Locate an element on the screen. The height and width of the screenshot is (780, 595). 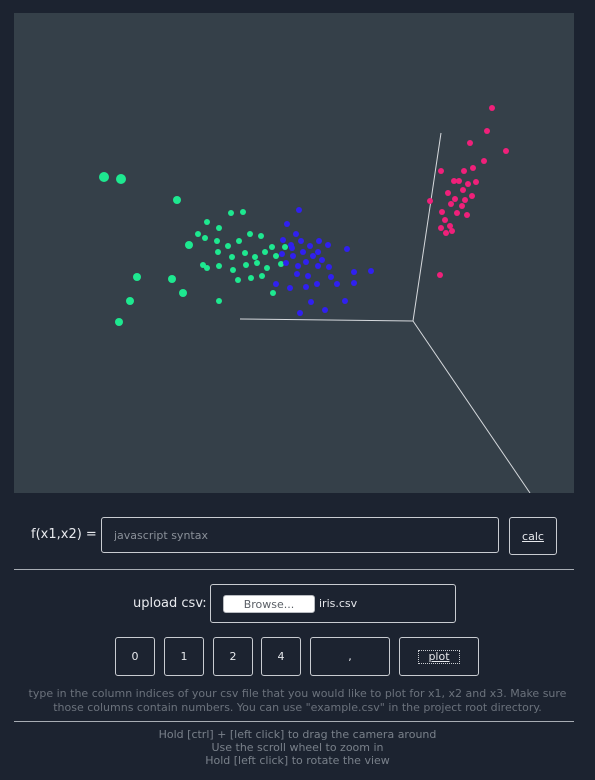
controls-line-3: Hold [left click] to rotate the view is located at coordinates (297, 760).